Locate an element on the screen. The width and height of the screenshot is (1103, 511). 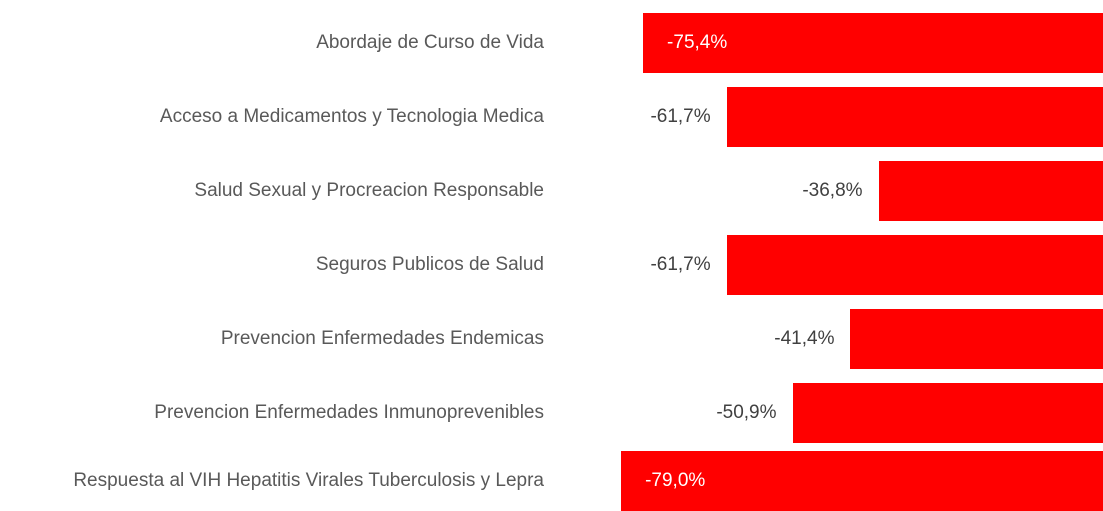
category-label: Salud Sexual y Procreacion Responsable is located at coordinates (272, 191).